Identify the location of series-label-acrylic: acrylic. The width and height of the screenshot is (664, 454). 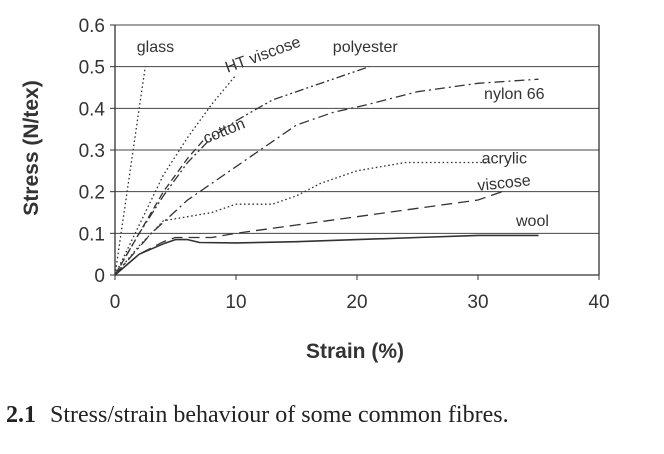
(504, 158).